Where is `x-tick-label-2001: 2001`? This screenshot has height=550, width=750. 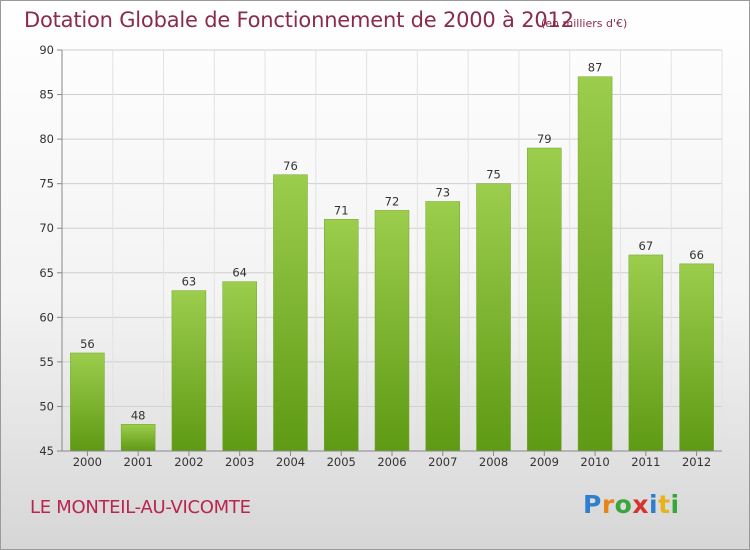 x-tick-label-2001: 2001 is located at coordinates (138, 462).